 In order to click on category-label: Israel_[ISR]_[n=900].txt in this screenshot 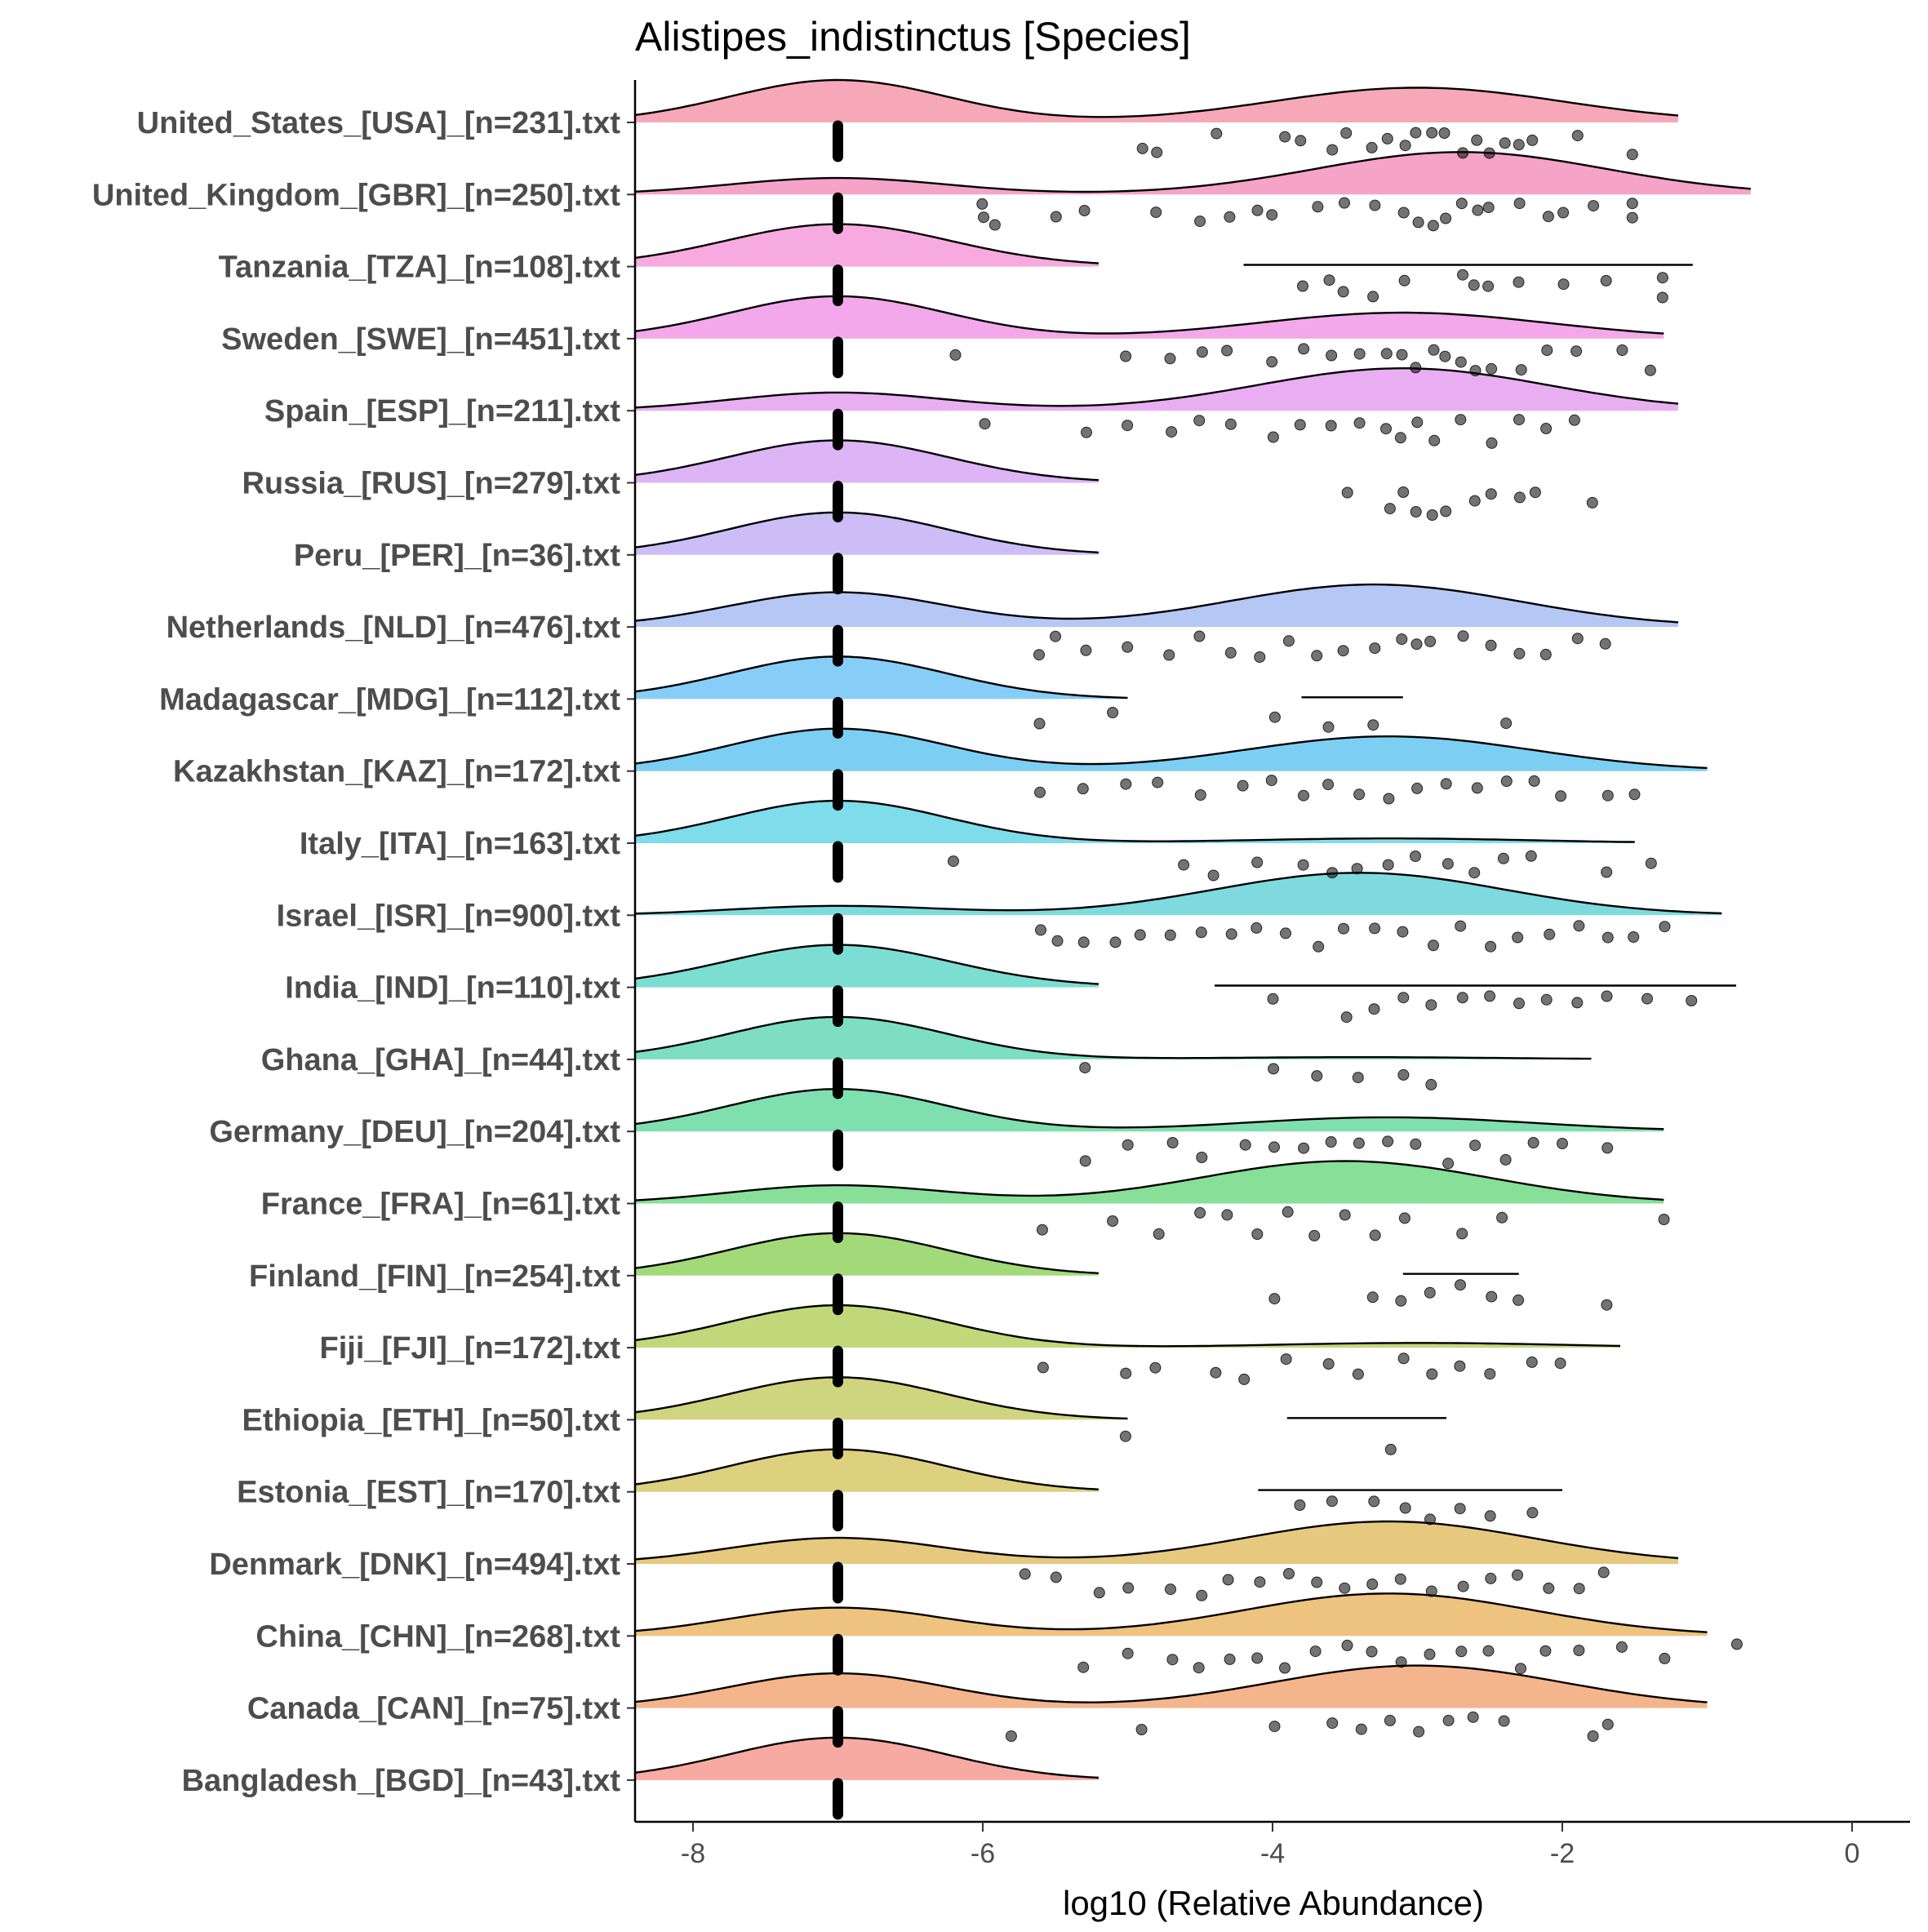, I will do `click(449, 916)`.